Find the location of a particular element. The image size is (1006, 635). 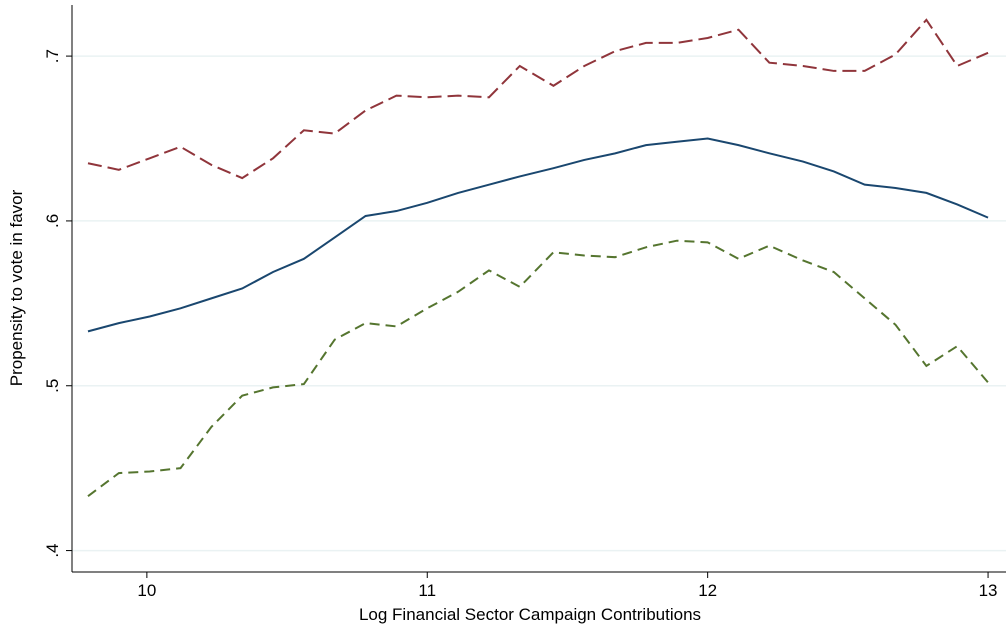

y-tick-label: .5 is located at coordinates (52, 386).